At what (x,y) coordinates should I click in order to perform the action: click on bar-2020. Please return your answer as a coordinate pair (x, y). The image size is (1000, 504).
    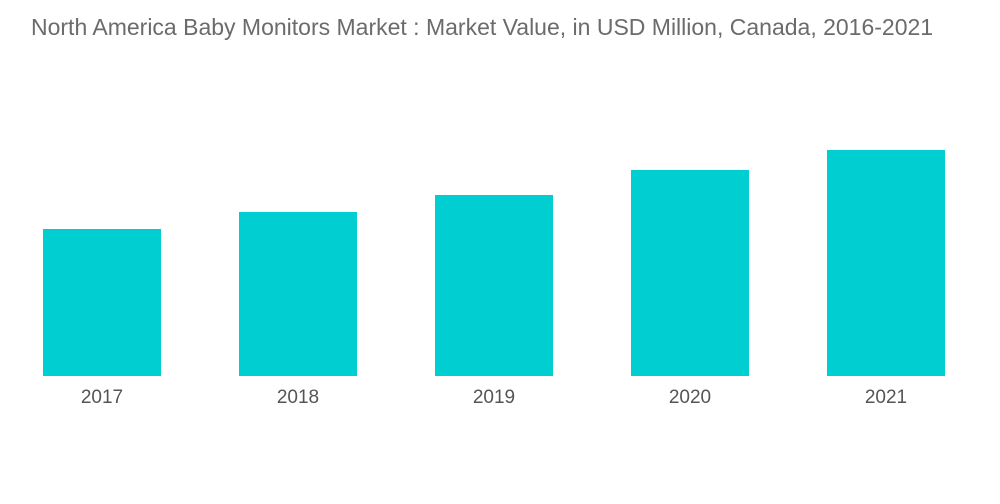
    Looking at the image, I should click on (690, 273).